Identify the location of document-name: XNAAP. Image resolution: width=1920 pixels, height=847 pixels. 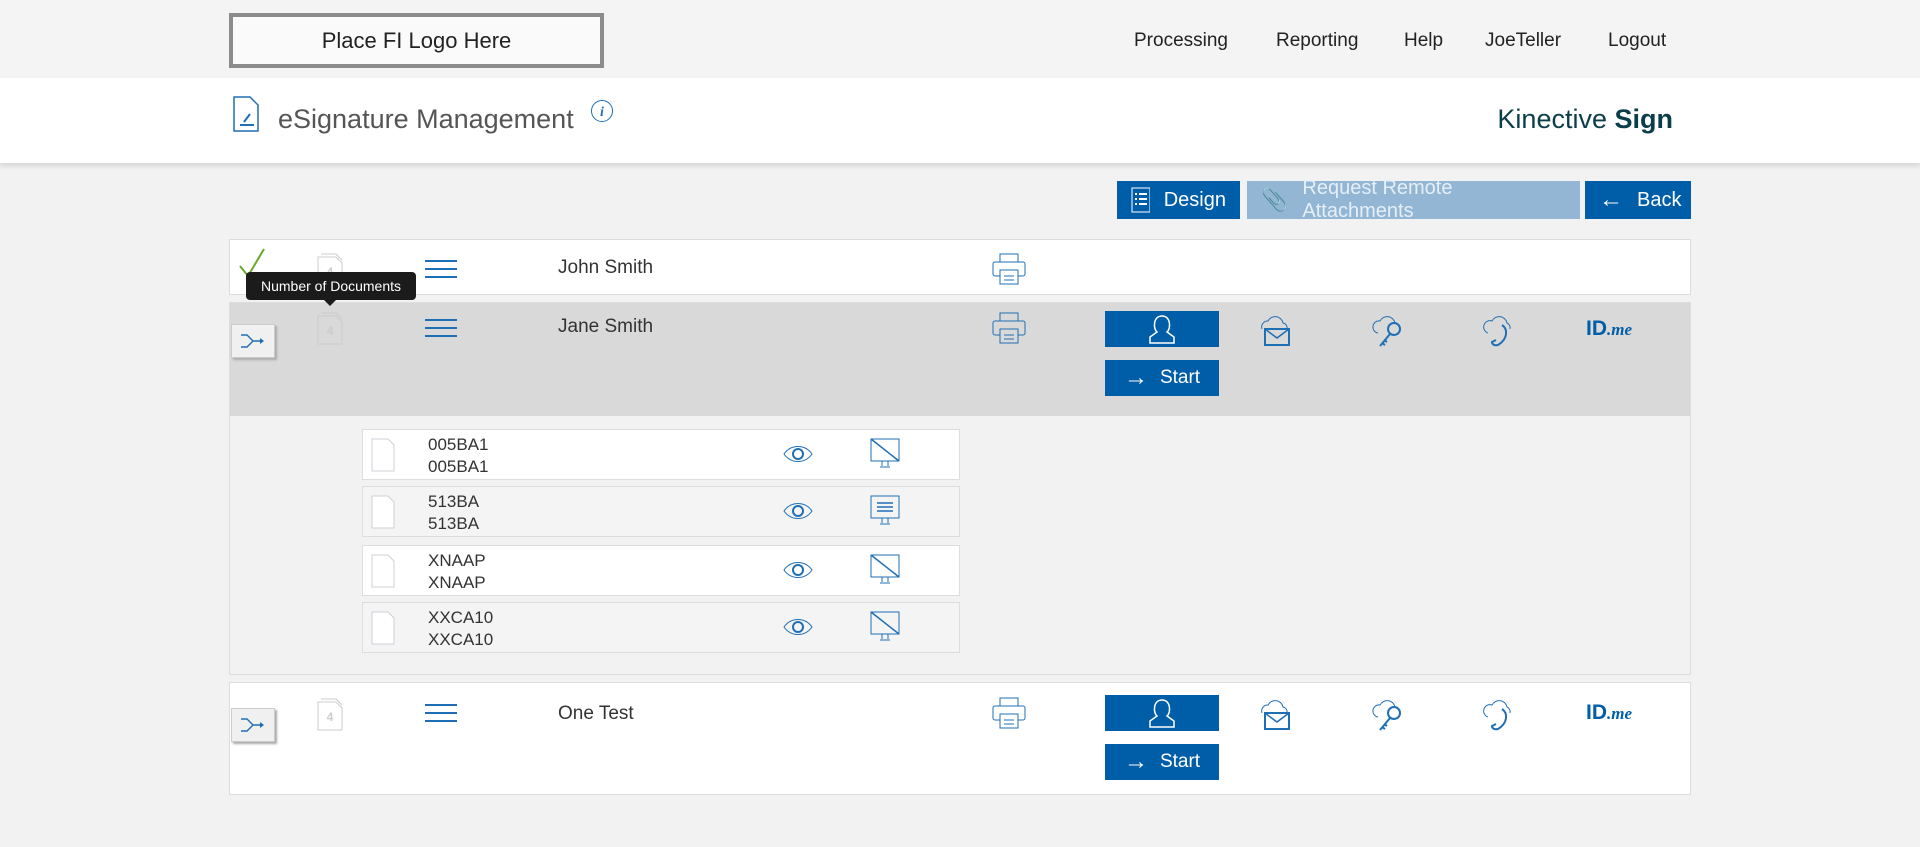
(457, 582).